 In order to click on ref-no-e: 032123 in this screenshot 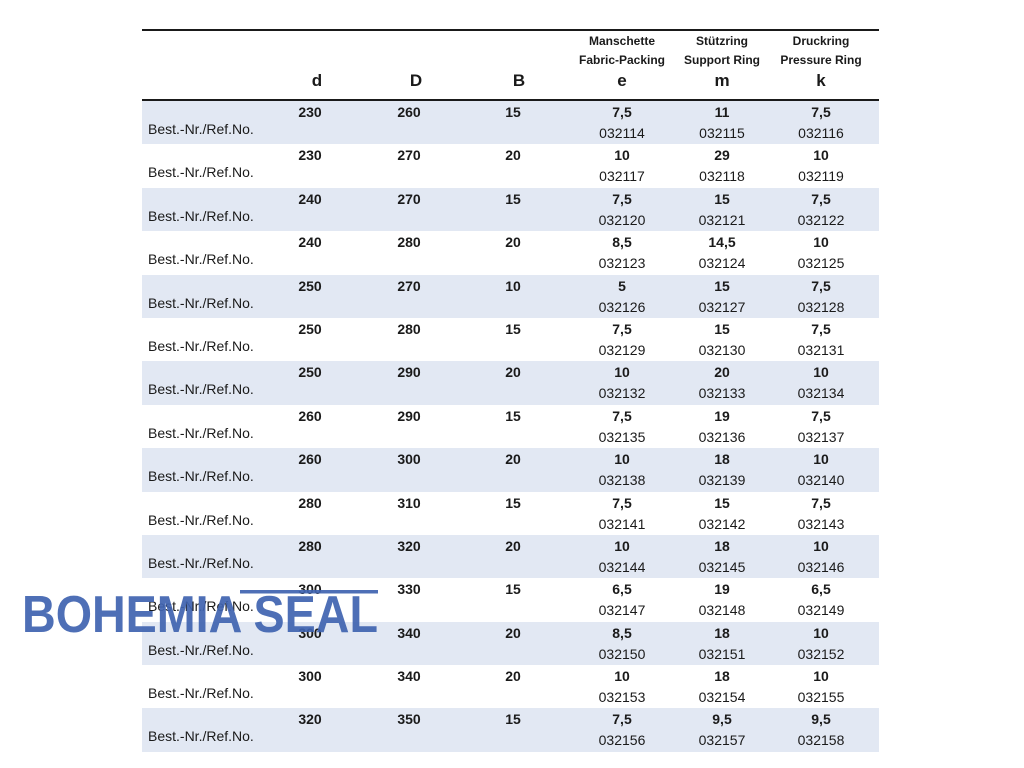, I will do `click(622, 263)`.